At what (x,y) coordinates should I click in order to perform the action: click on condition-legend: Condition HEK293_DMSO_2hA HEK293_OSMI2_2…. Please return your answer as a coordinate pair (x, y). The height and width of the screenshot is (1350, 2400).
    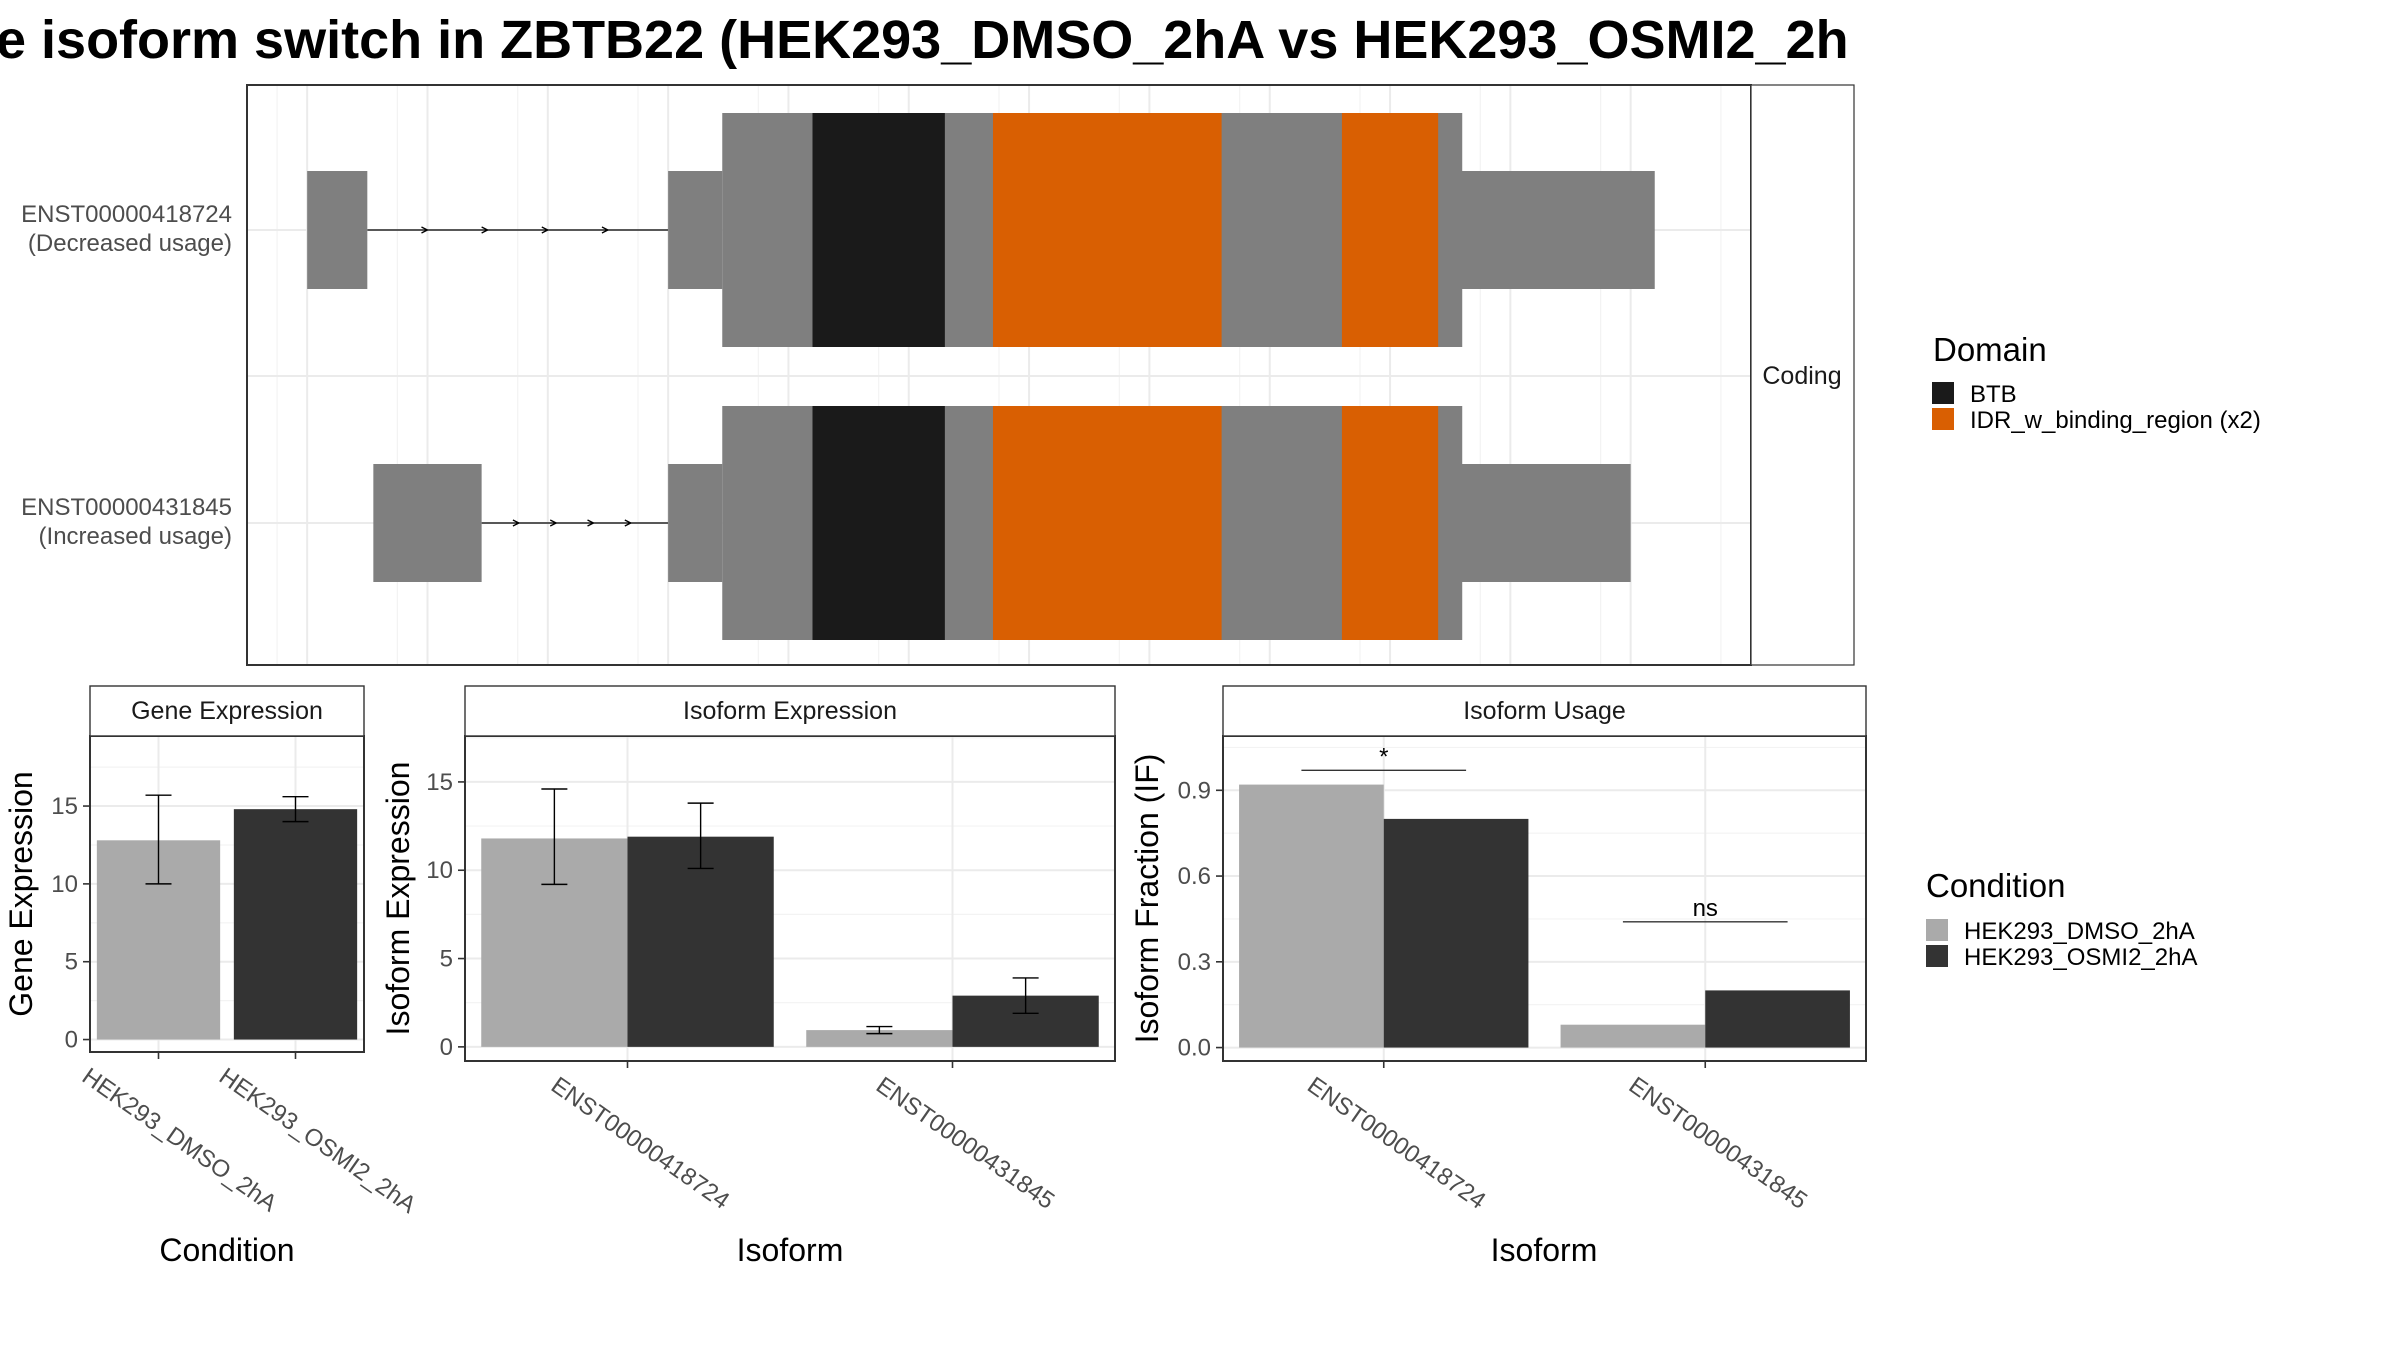
    Looking at the image, I should click on (2061, 919).